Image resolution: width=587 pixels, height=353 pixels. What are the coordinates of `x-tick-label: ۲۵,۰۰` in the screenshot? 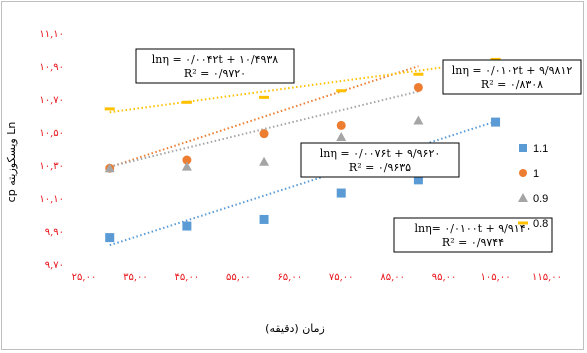 It's located at (84, 277).